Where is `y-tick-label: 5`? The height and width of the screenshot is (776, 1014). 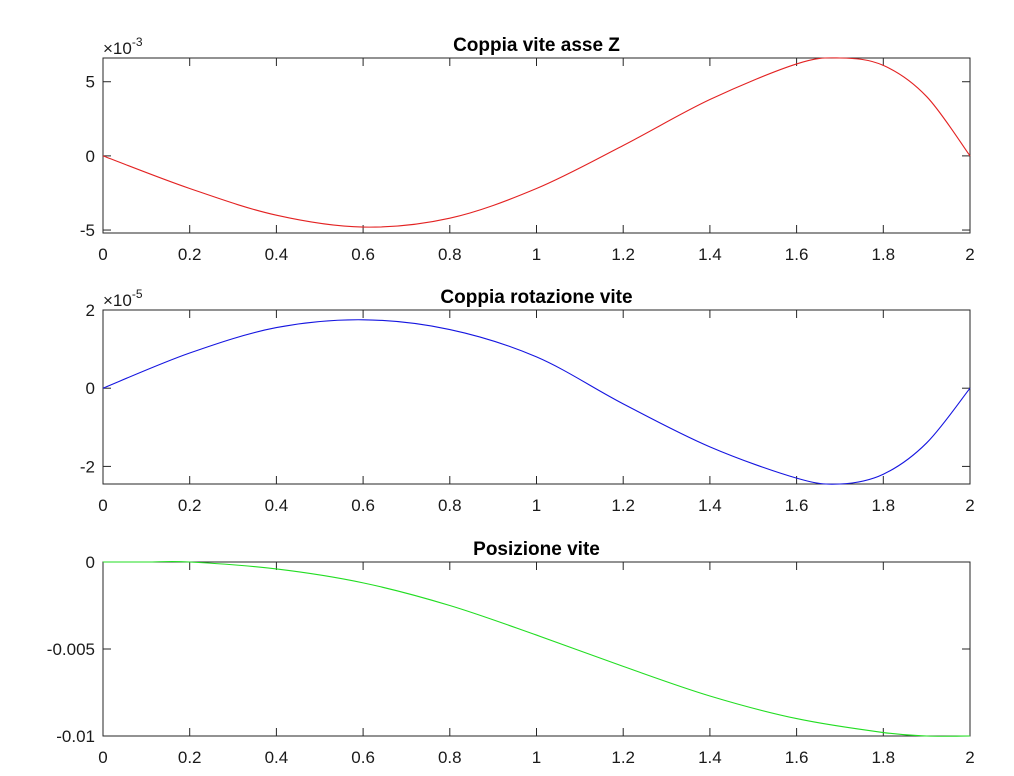 y-tick-label: 5 is located at coordinates (90, 82).